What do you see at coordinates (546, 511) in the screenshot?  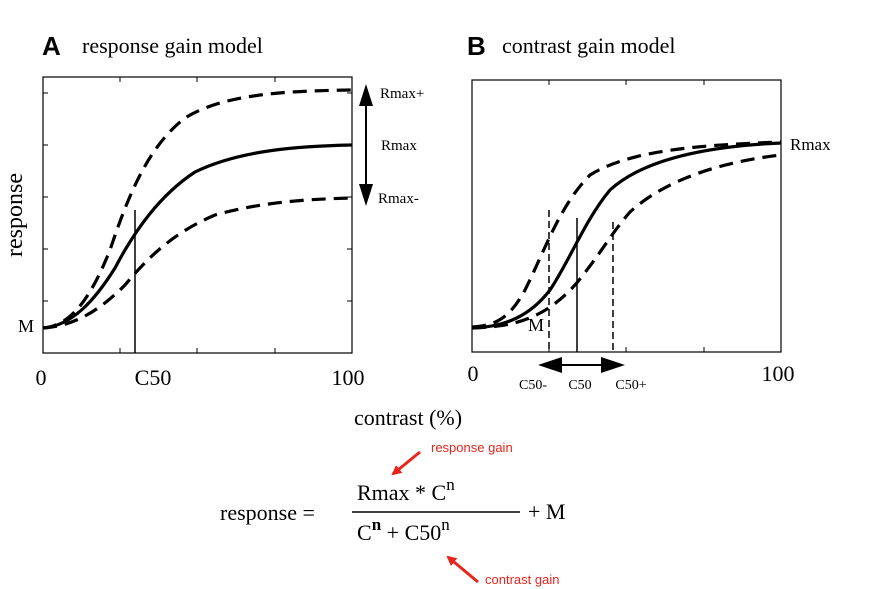 I see `equation-tail: + M` at bounding box center [546, 511].